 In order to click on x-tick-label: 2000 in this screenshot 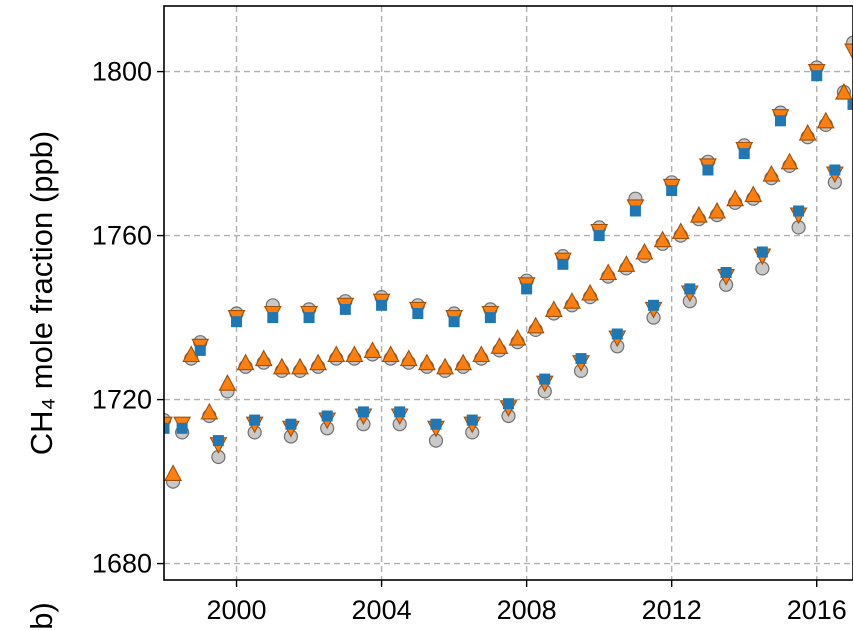, I will do `click(236, 610)`.